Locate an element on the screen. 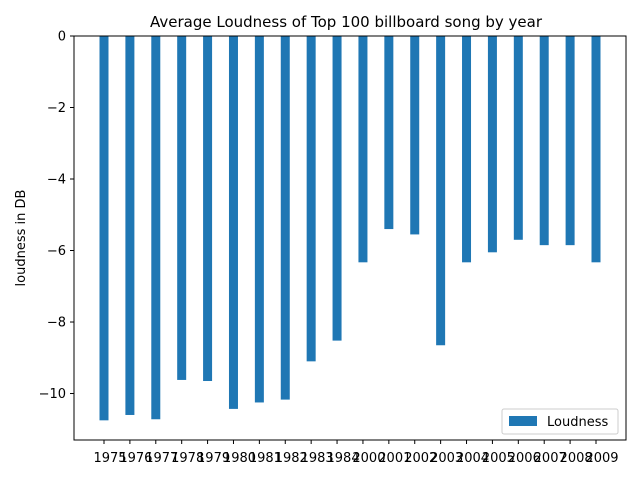 Image resolution: width=640 pixels, height=480 pixels. legend-swatch is located at coordinates (523, 421).